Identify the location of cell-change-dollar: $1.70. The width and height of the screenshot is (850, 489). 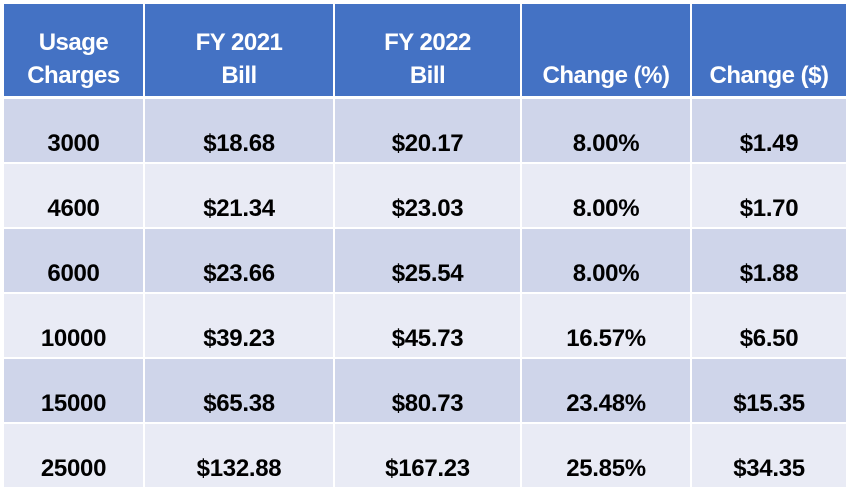
(768, 196).